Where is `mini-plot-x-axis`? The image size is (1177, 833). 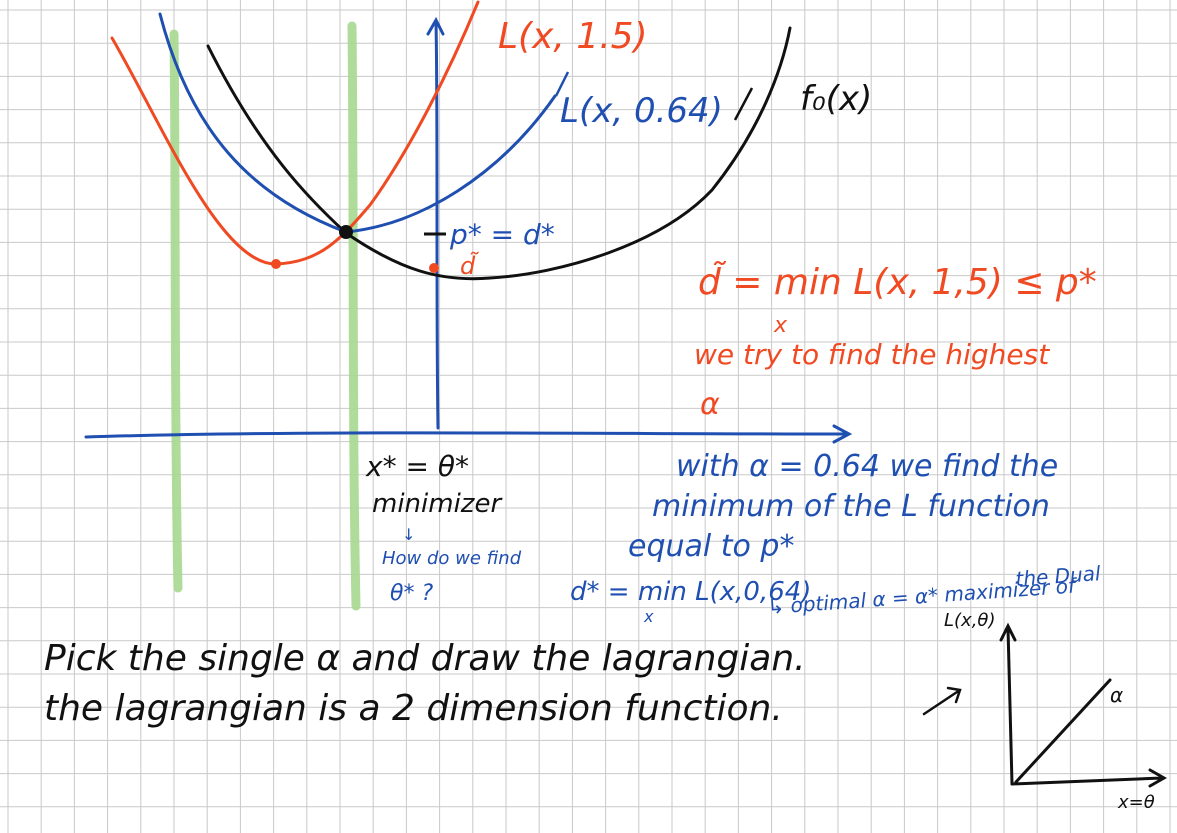
mini-plot-x-axis is located at coordinates (1089, 778).